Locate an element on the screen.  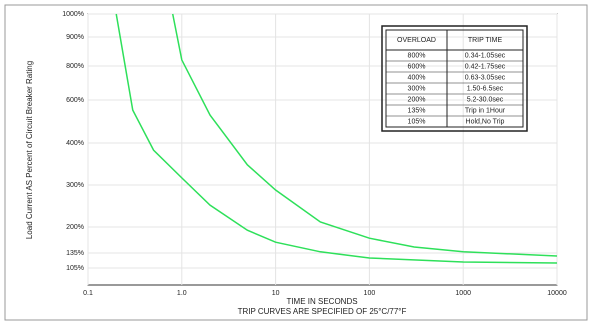
table-cell: 1.50-6.5sec is located at coordinates (485, 88).